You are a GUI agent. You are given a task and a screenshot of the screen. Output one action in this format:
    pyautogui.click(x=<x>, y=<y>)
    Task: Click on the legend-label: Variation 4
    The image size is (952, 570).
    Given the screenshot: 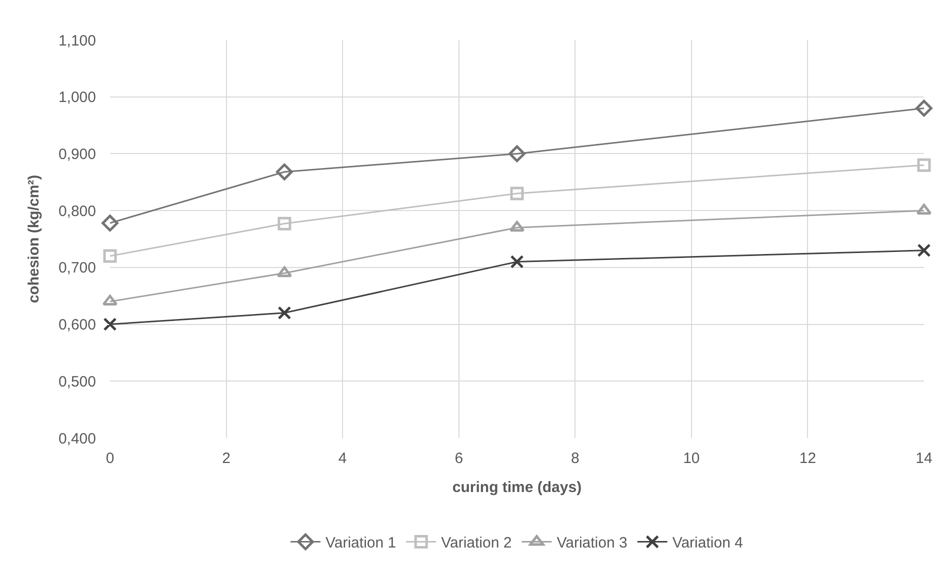 What is the action you would take?
    pyautogui.click(x=707, y=543)
    